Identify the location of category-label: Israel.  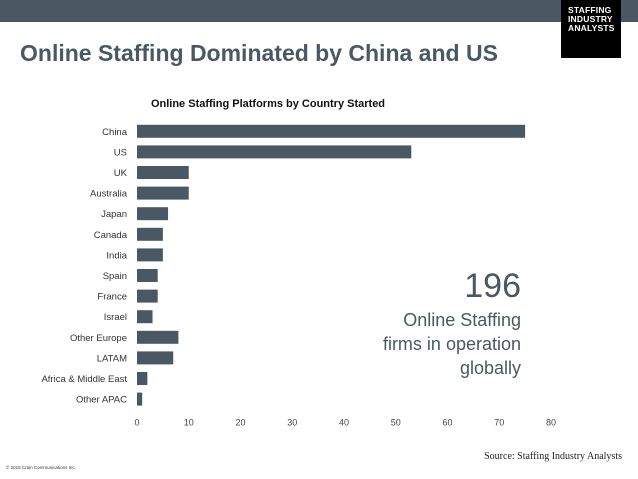
(115, 317).